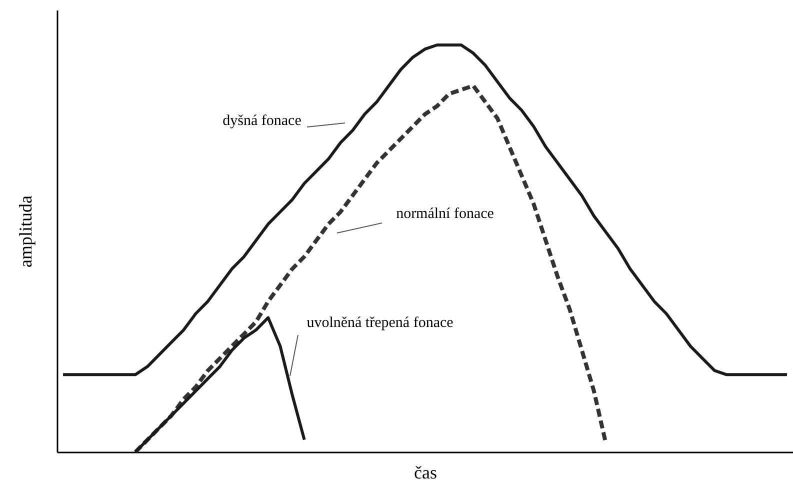 This screenshot has width=793, height=488. What do you see at coordinates (425, 472) in the screenshot?
I see `x-axis-title: čas` at bounding box center [425, 472].